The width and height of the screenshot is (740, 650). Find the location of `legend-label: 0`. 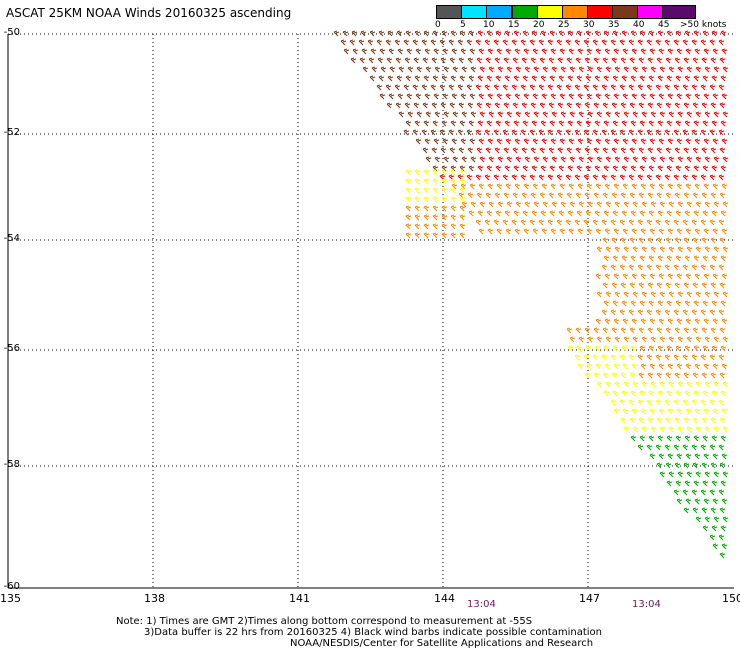

legend-label: 0 is located at coordinates (438, 25).